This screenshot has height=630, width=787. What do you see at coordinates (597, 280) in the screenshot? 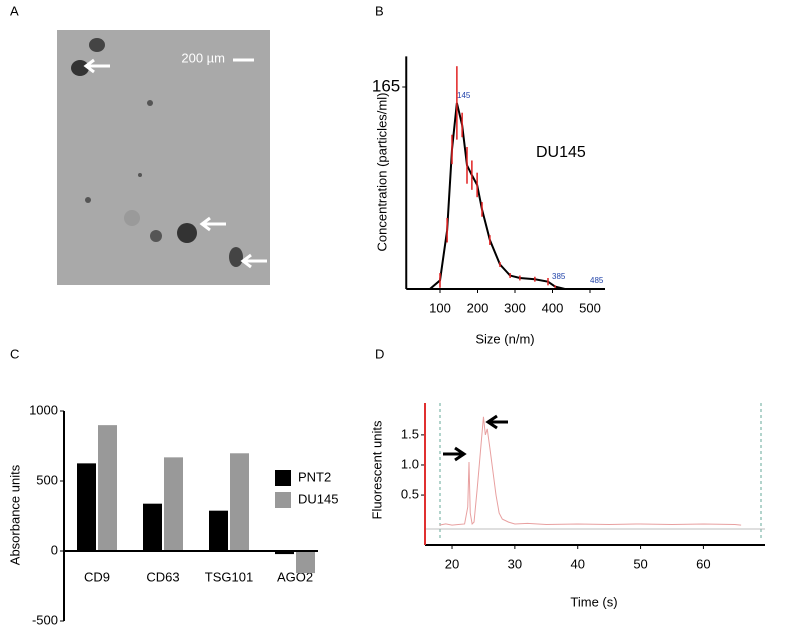
I see `annotation: 485` at bounding box center [597, 280].